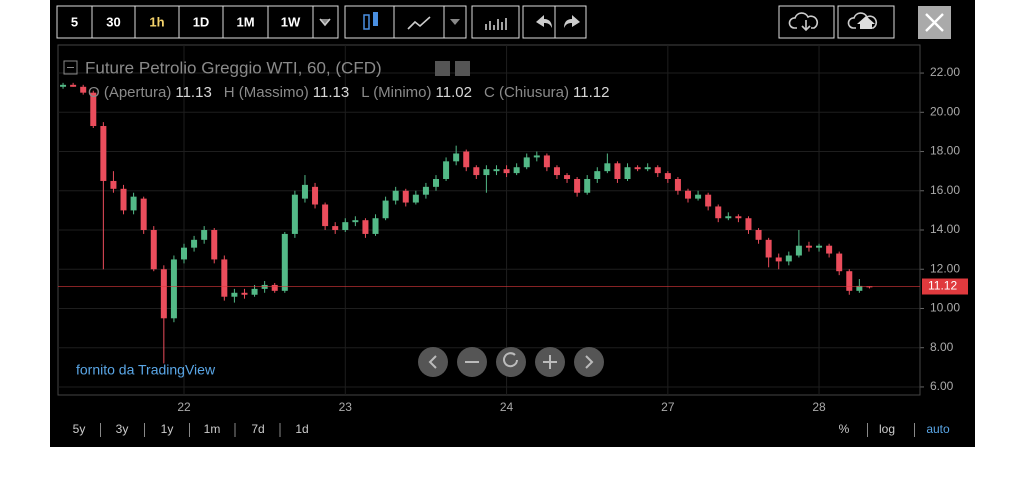 The height and width of the screenshot is (478, 1024). Describe the element at coordinates (212, 429) in the screenshot. I see `range-button: 1m` at that location.